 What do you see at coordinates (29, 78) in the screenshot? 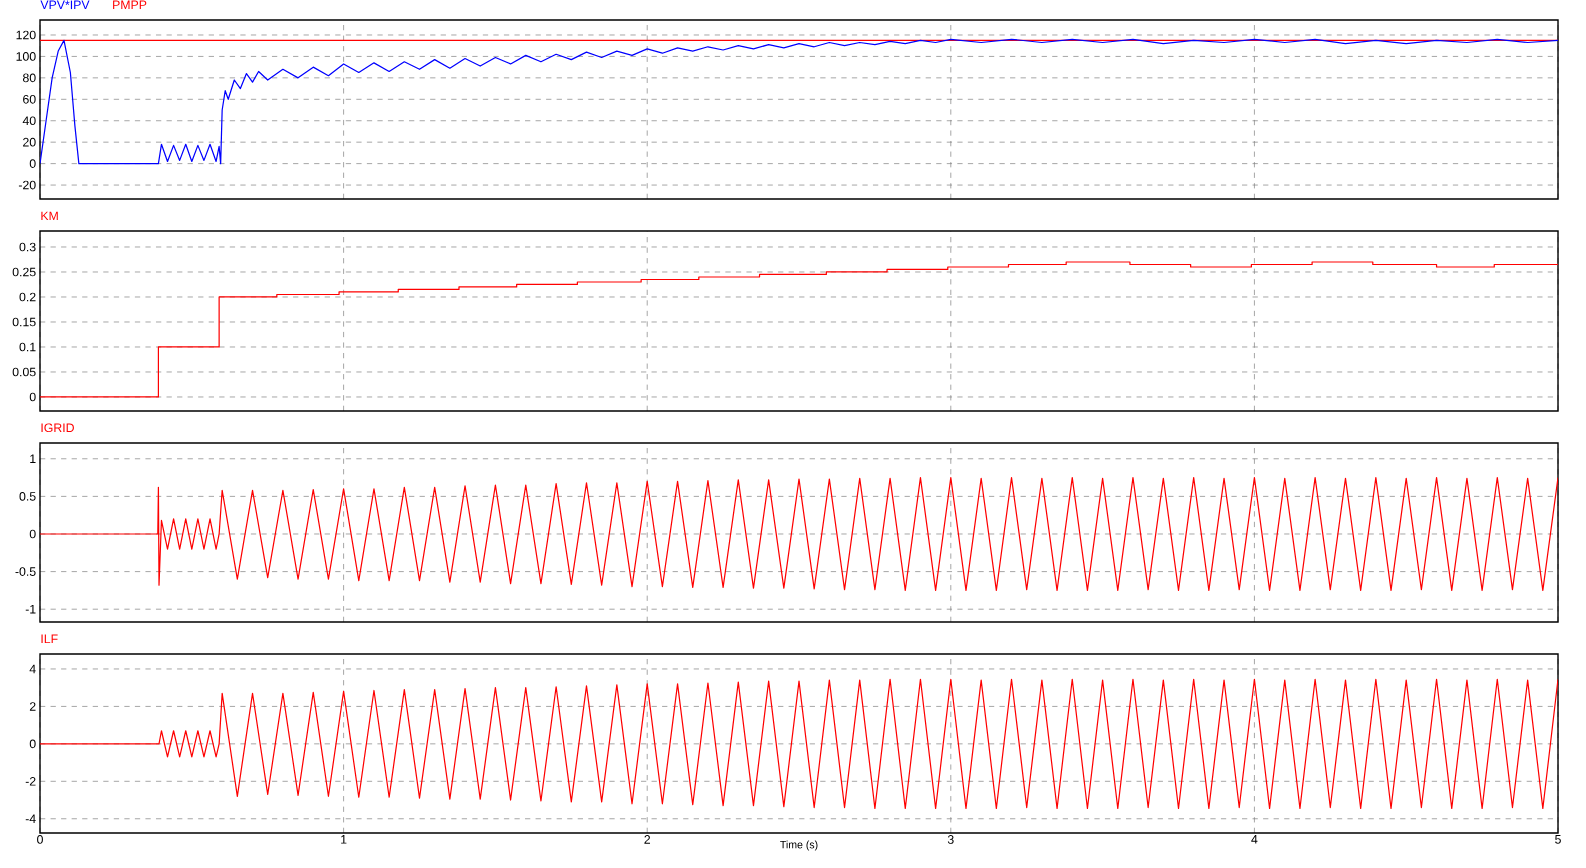
I see `y-tick-label: 80` at bounding box center [29, 78].